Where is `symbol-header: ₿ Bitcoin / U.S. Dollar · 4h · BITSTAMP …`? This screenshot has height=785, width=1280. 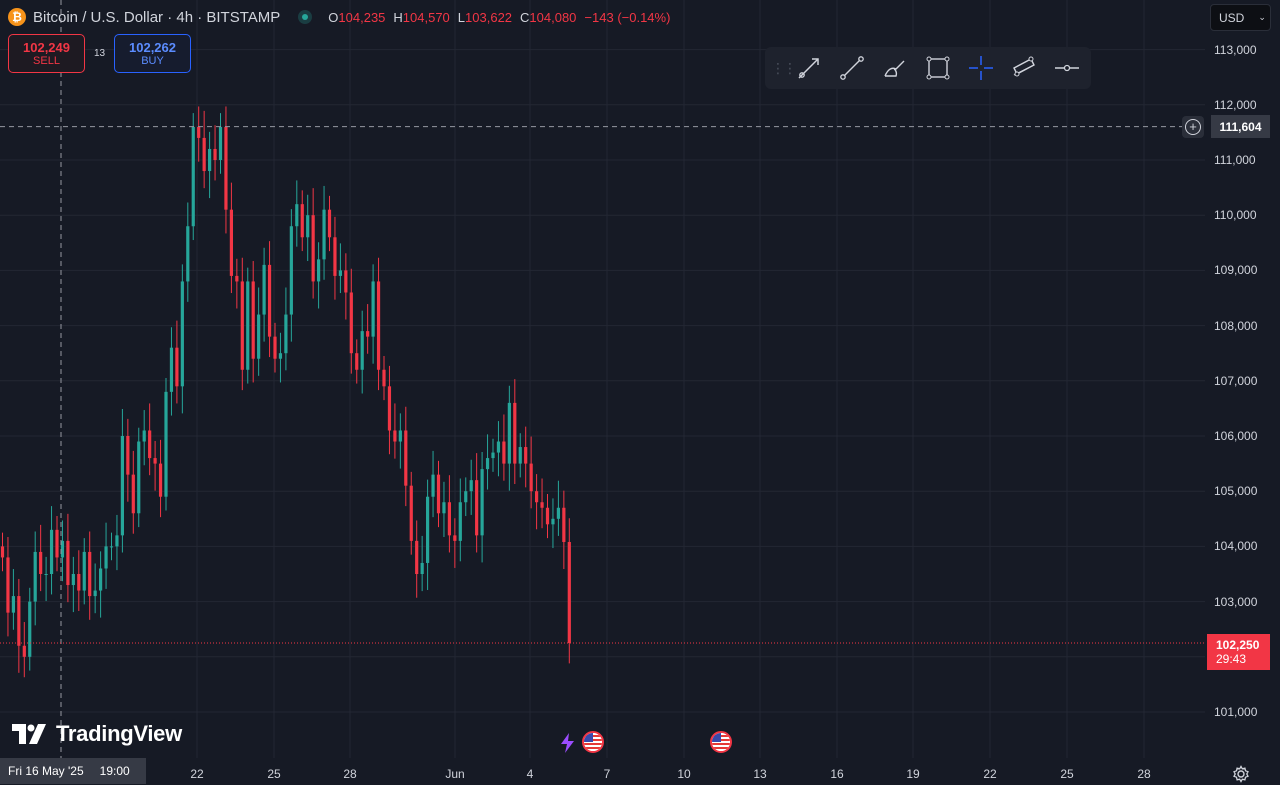 symbol-header: ₿ Bitcoin / U.S. Dollar · 4h · BITSTAMP … is located at coordinates (339, 17).